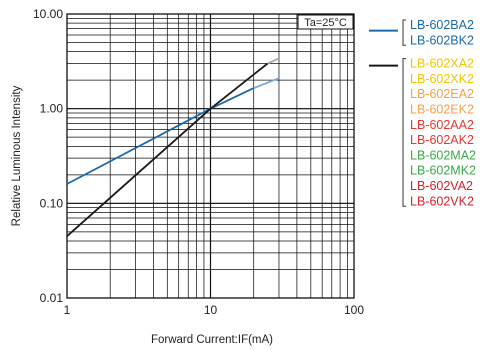 This screenshot has width=497, height=352. Describe the element at coordinates (442, 110) in the screenshot. I see `legend-entry-label: LB-602EK2` at that location.